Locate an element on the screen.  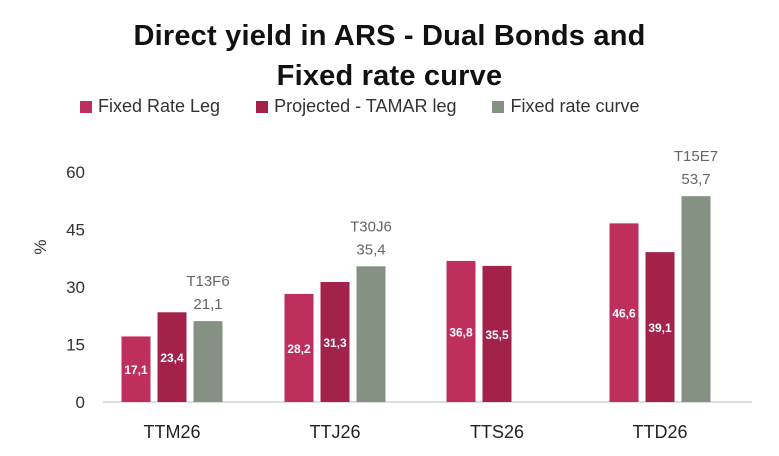
y-tick-label: 15 is located at coordinates (75, 345).